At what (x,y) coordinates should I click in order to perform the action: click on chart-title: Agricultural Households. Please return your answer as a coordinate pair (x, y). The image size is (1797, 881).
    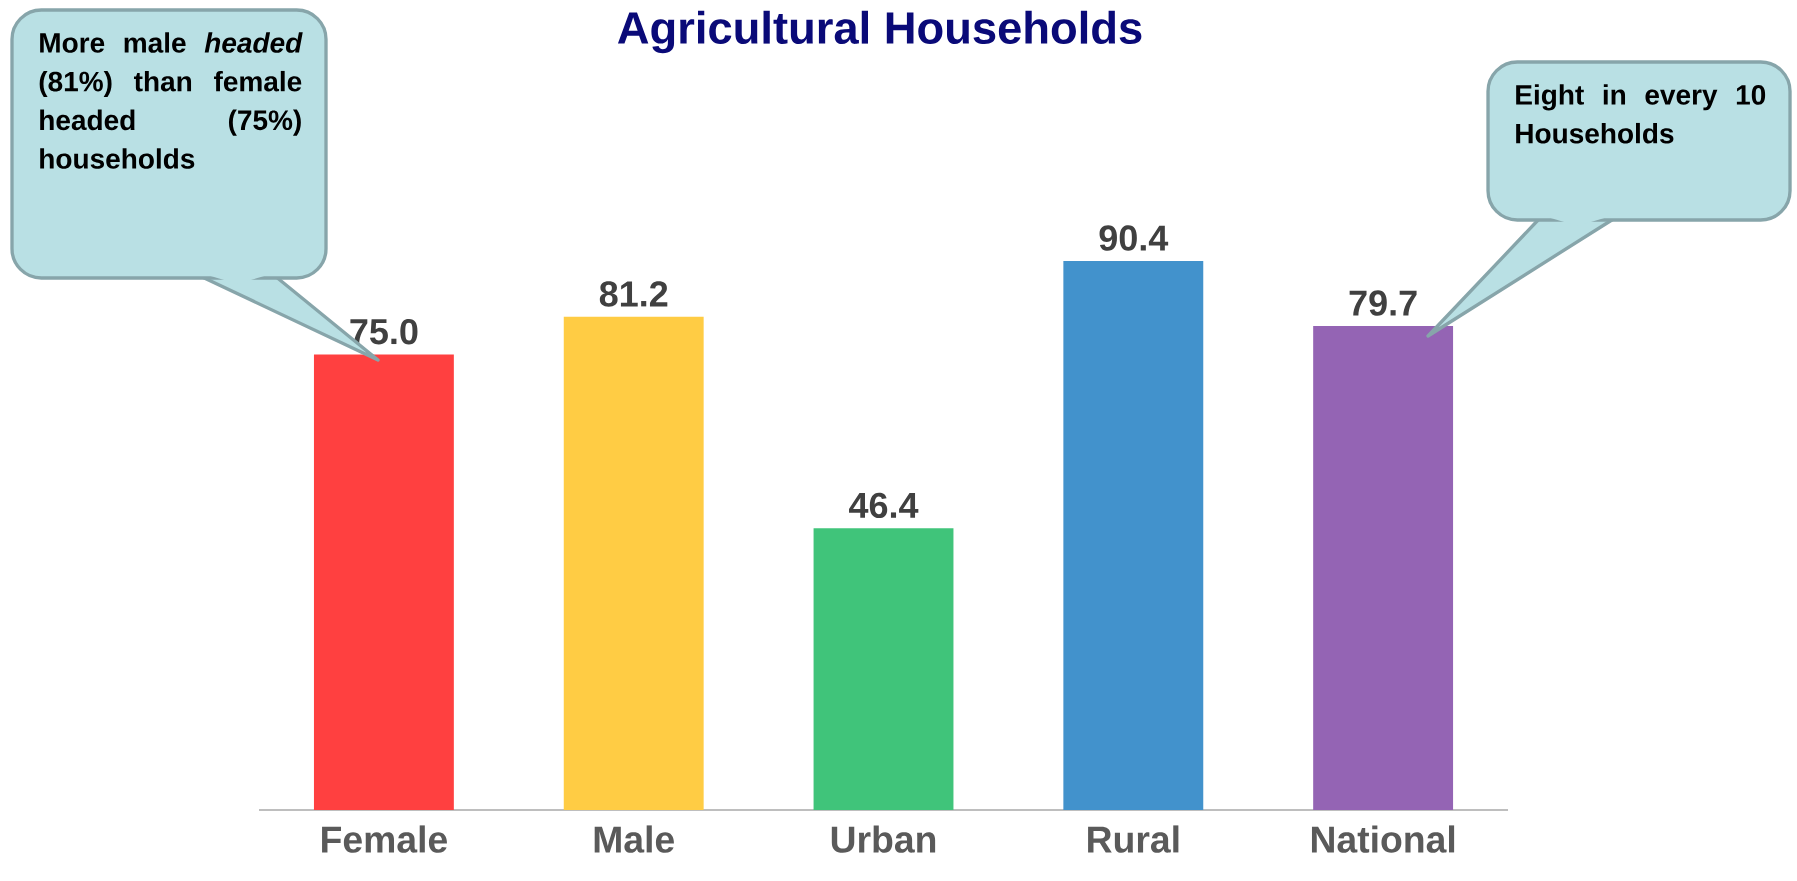
    Looking at the image, I should click on (879, 32).